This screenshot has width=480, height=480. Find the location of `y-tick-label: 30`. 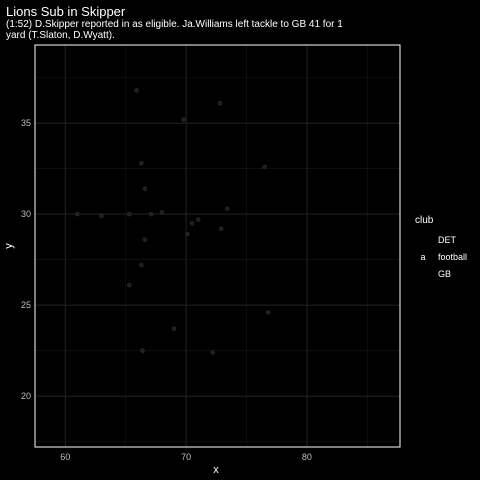

y-tick-label: 30 is located at coordinates (26, 214).